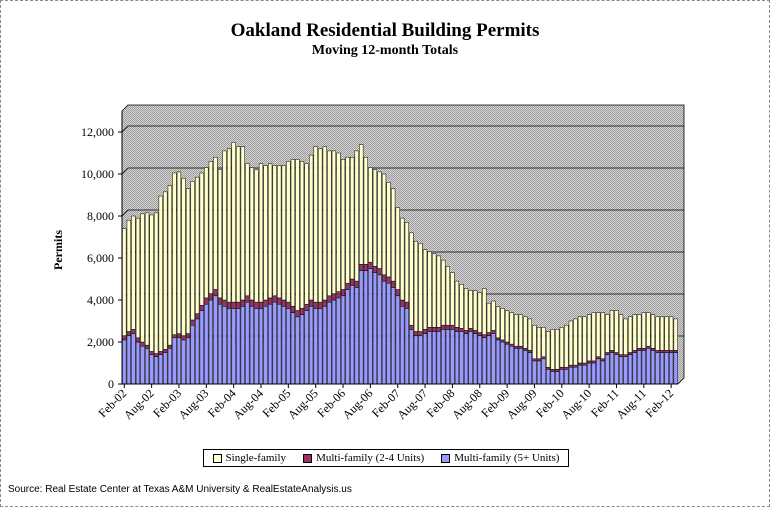 The height and width of the screenshot is (507, 770). I want to click on x-tick-label: Aug-08, so click(467, 404).